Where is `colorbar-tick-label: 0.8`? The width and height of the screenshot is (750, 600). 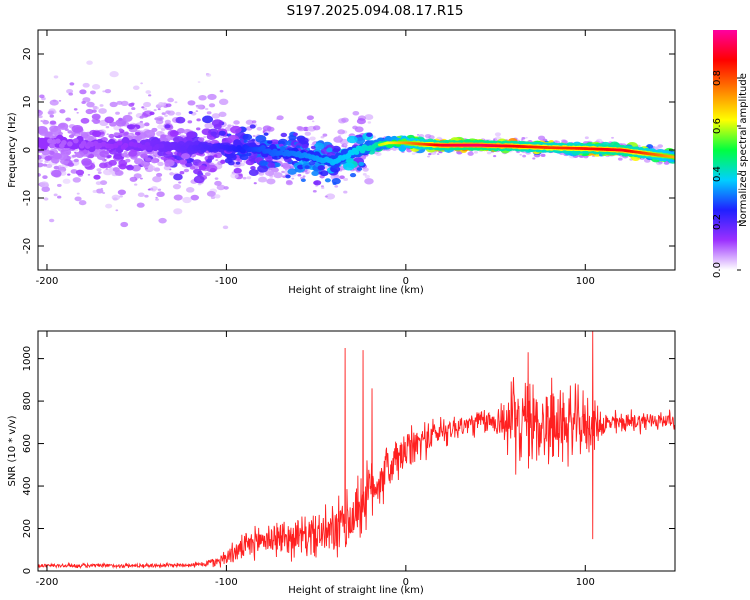
colorbar-tick-label: 0.8 is located at coordinates (717, 78).